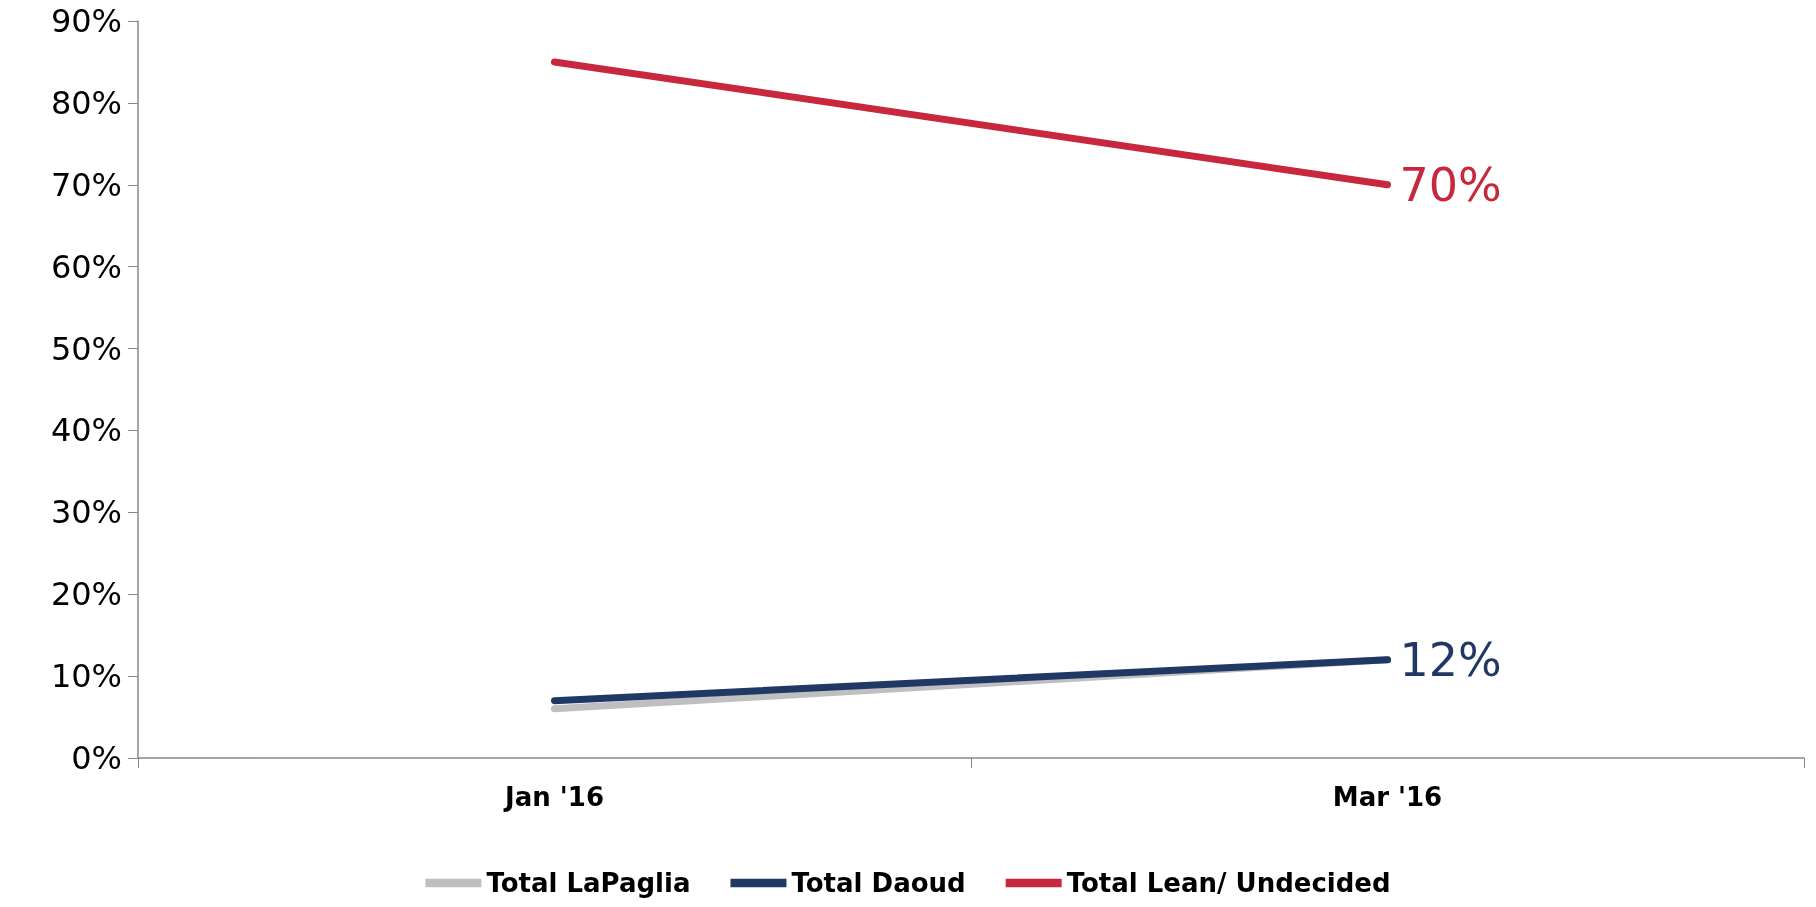 Image resolution: width=1816 pixels, height=907 pixels. Describe the element at coordinates (86, 184) in the screenshot. I see `y-tick-label: 70%` at that location.